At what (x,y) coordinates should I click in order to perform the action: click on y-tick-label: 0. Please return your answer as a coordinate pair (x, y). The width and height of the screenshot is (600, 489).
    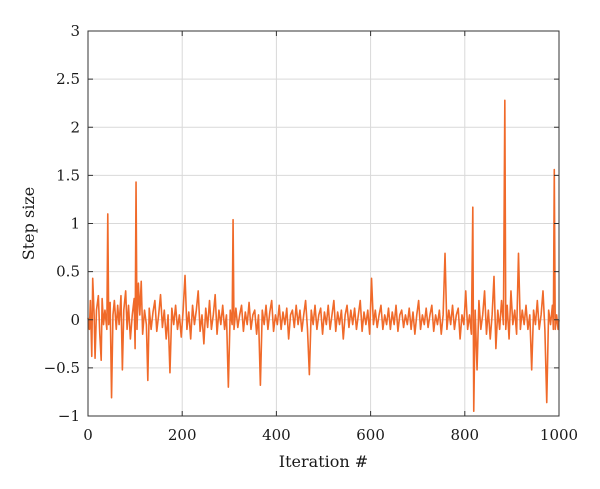
    Looking at the image, I should click on (75, 320).